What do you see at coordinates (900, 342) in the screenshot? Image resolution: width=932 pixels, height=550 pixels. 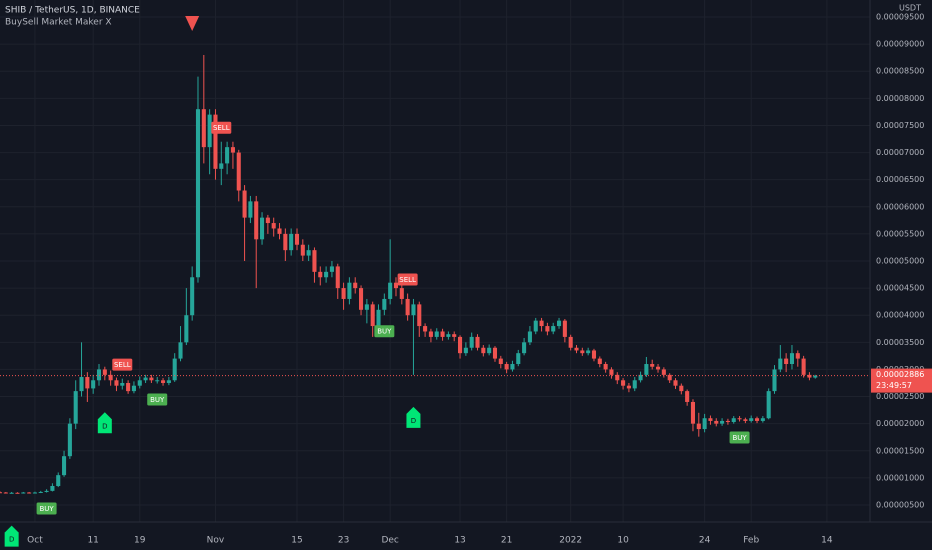 I see `y-tick-label: 0.00003500` at bounding box center [900, 342].